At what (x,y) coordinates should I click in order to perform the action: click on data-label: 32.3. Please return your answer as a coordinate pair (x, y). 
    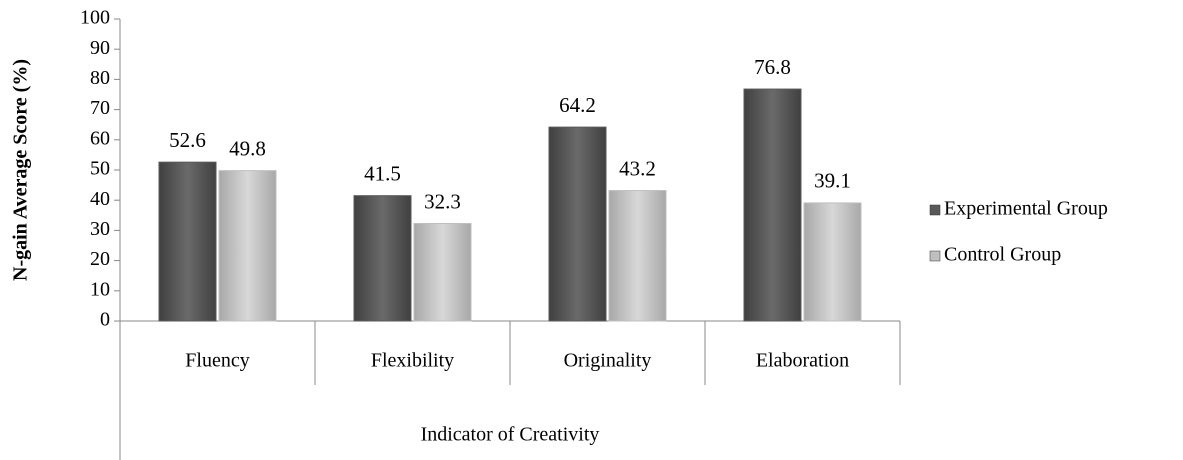
    Looking at the image, I should click on (442, 201).